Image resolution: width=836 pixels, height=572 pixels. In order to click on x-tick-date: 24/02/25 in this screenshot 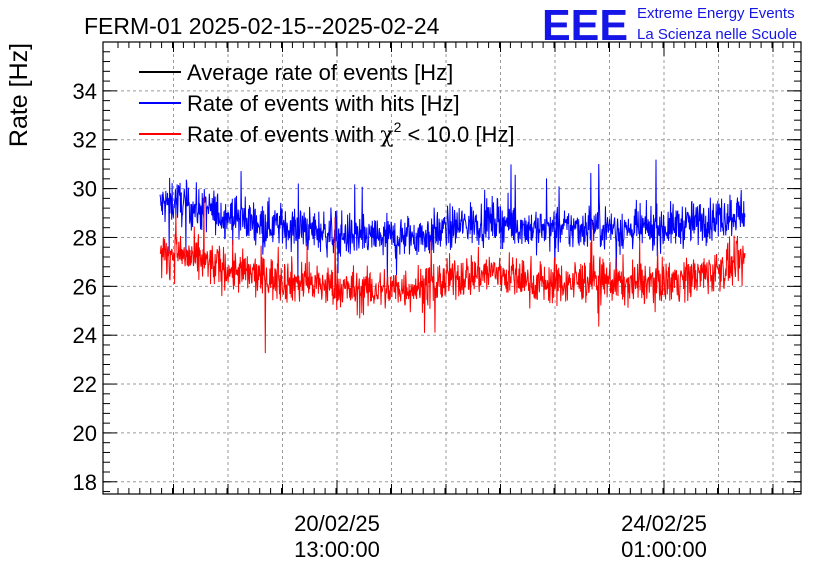, I will do `click(664, 523)`.